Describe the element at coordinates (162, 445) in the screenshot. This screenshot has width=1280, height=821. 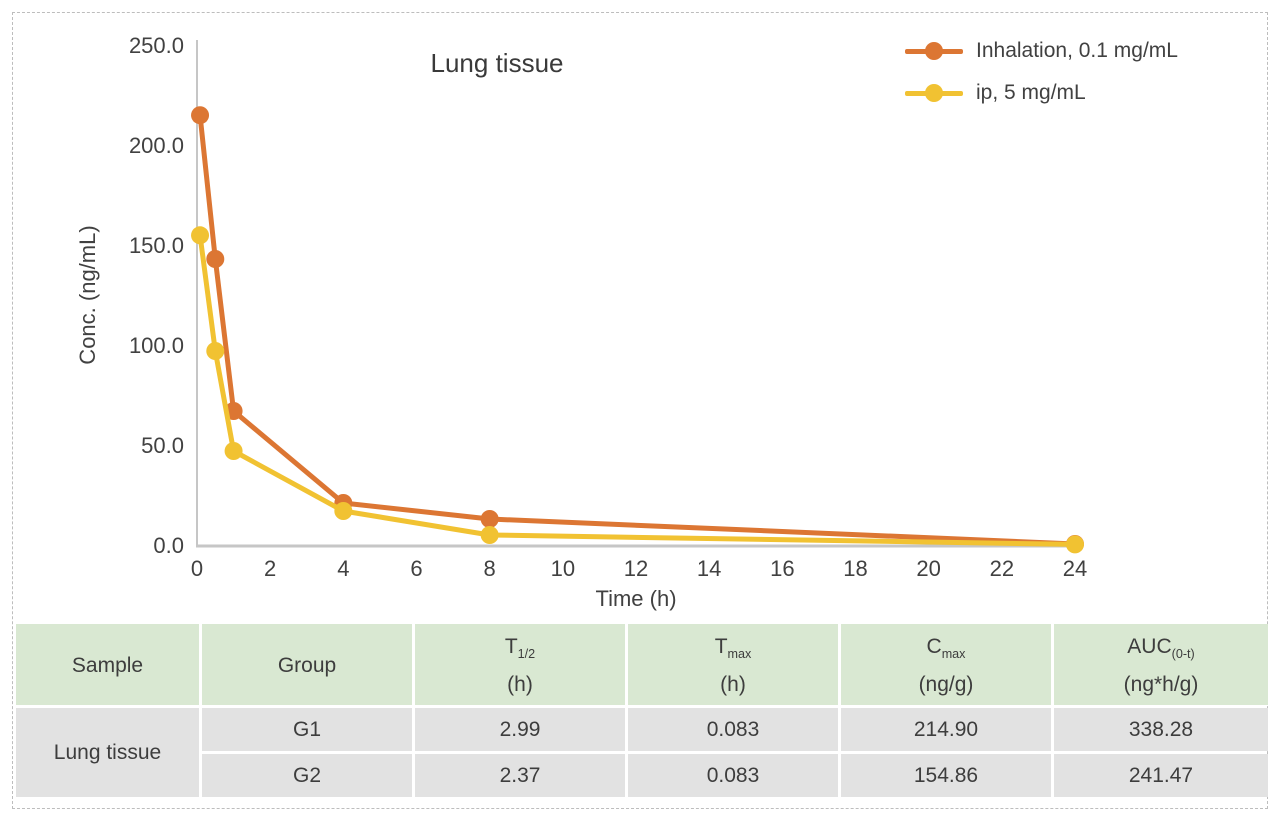
I see `y-tick-label: 50.0` at that location.